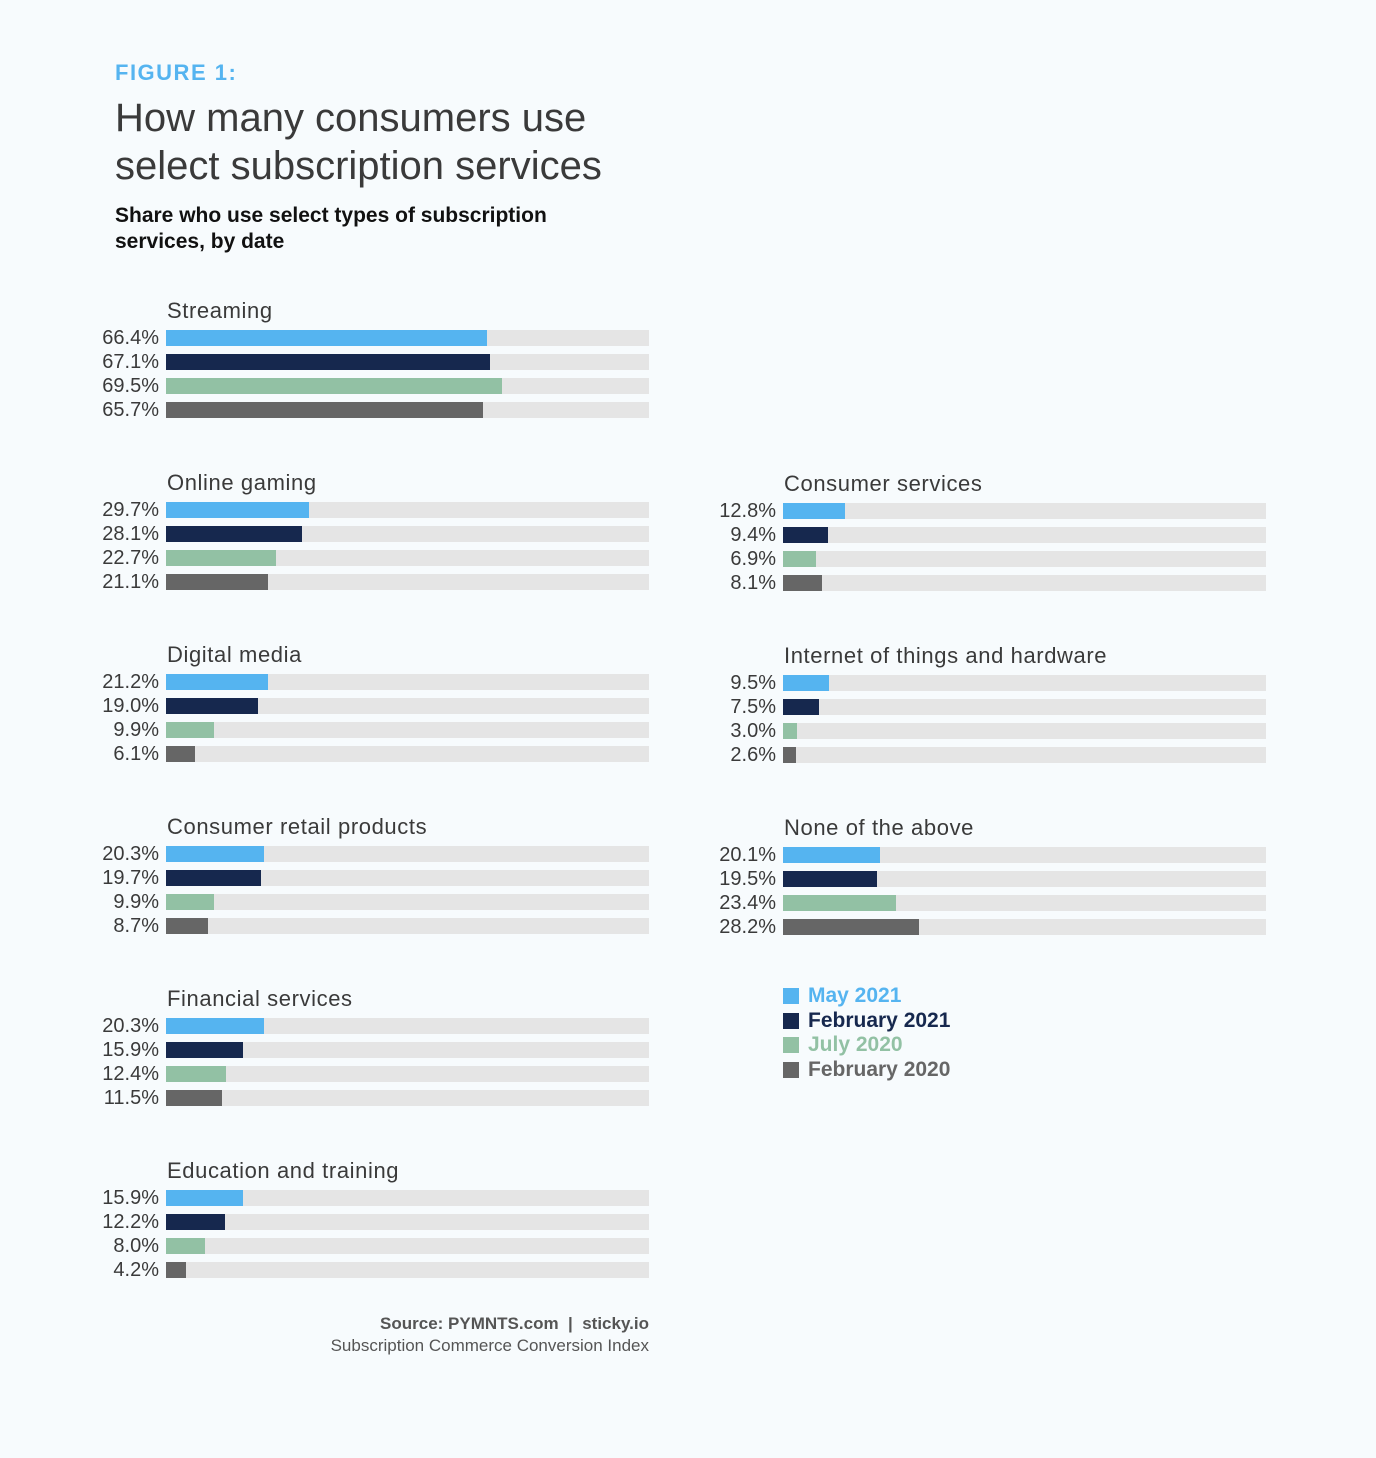 Image resolution: width=1376 pixels, height=1458 pixels. Describe the element at coordinates (855, 995) in the screenshot. I see `legend-label: May 2021` at that location.